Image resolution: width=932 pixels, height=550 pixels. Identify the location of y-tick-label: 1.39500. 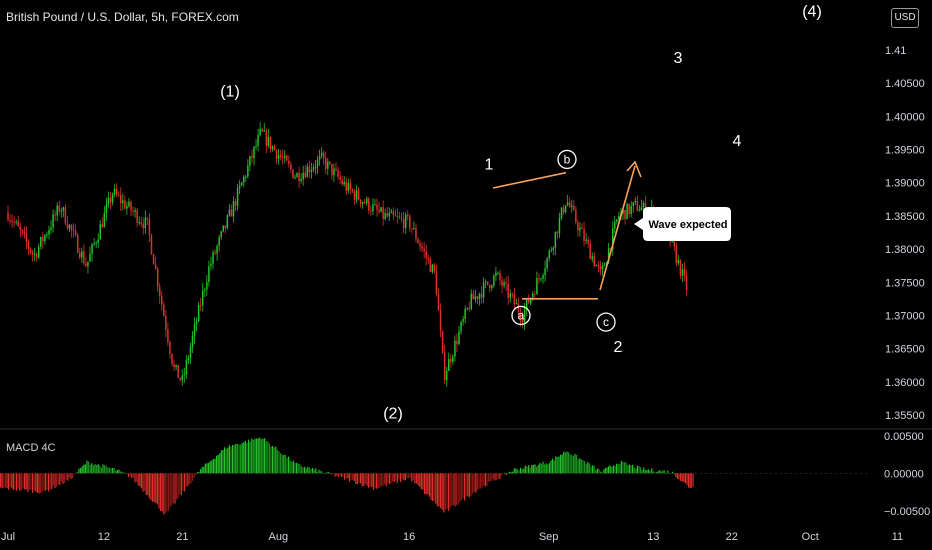
(905, 150).